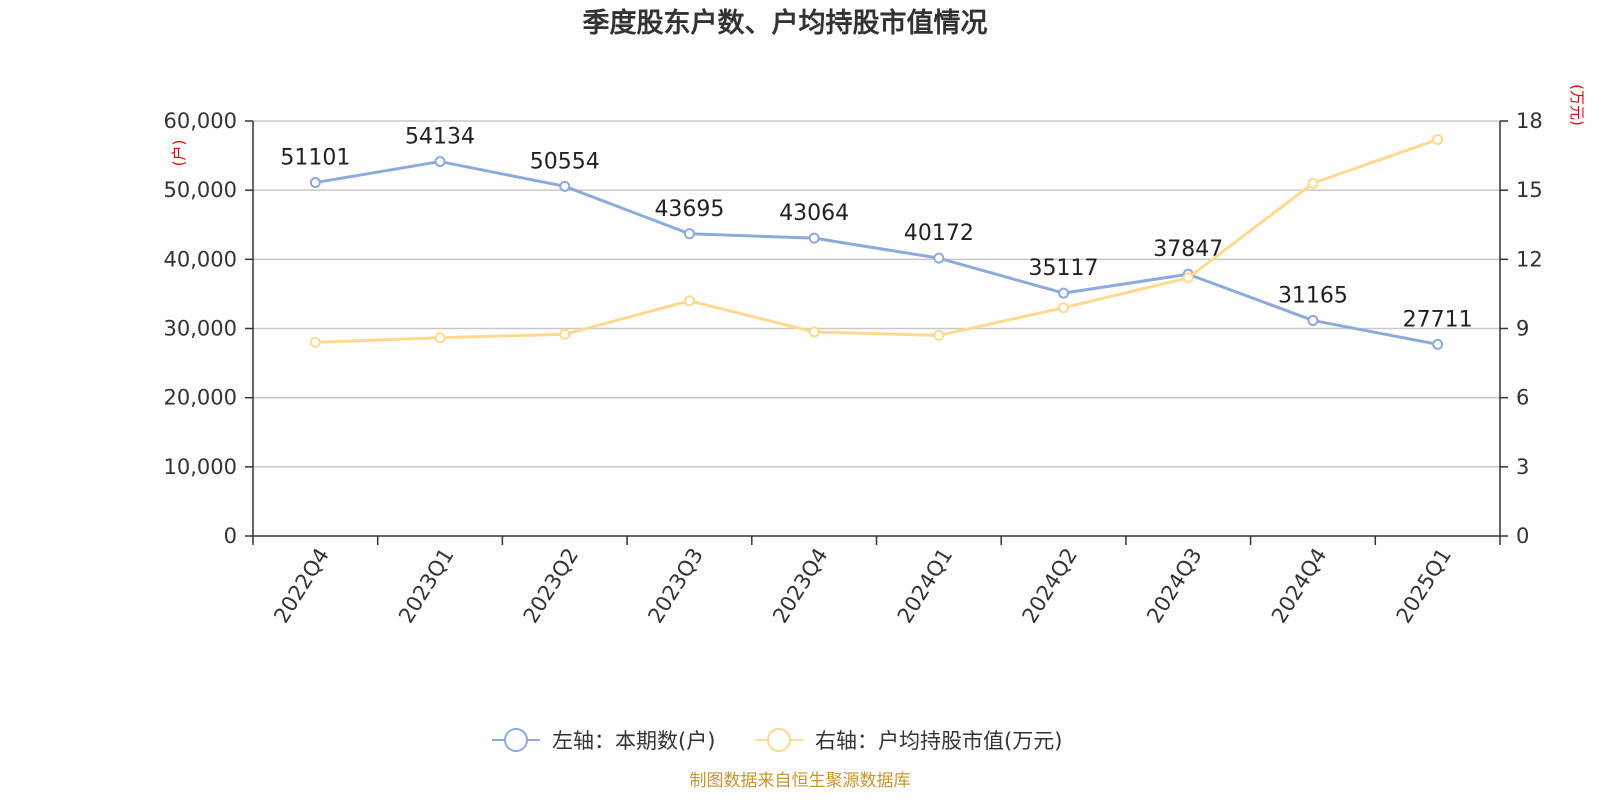 This screenshot has height=800, width=1600. I want to click on data-source: 制图数据来自恒生聚源数据库, so click(800, 781).